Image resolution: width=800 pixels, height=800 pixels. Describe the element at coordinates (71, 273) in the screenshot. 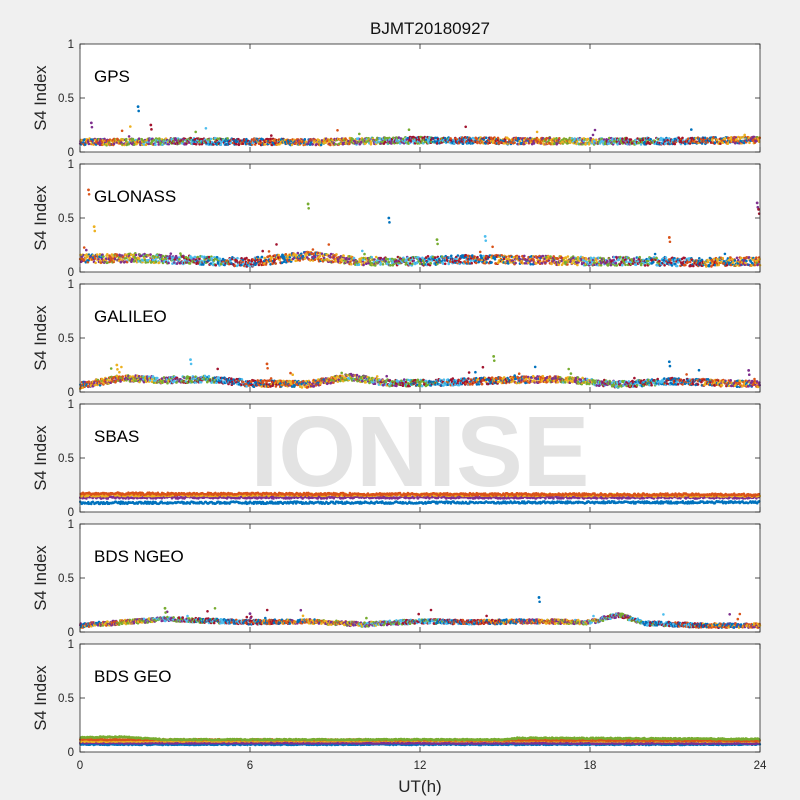

I see `y-tick-label: 0` at that location.